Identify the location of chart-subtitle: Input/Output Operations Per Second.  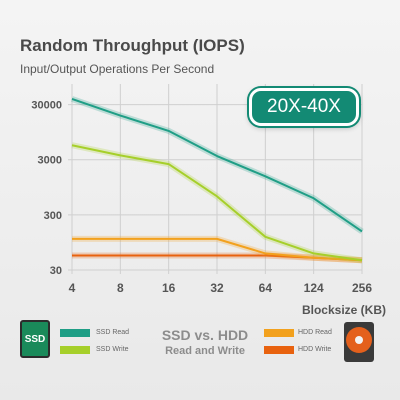
(117, 69).